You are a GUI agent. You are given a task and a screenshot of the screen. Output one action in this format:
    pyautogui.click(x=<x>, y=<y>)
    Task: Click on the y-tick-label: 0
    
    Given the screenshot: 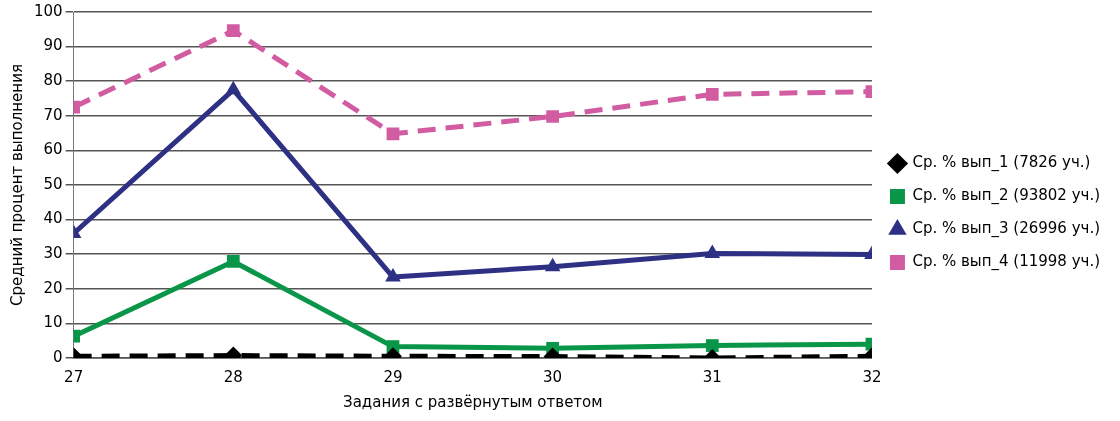 What is the action you would take?
    pyautogui.click(x=58, y=356)
    